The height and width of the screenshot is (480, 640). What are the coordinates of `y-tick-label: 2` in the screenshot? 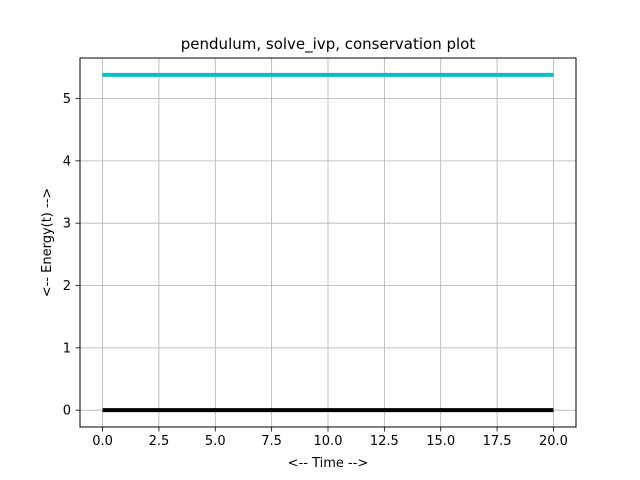 It's located at (67, 286).